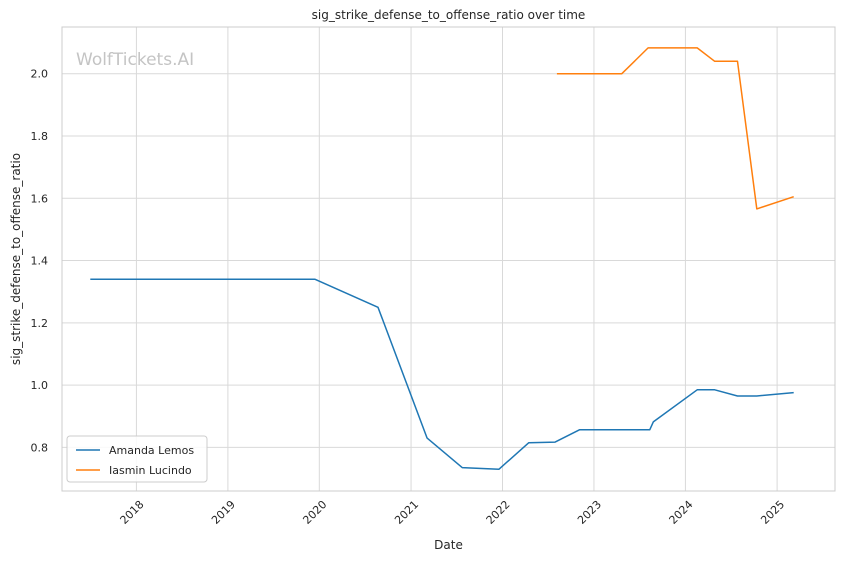  What do you see at coordinates (151, 450) in the screenshot?
I see `legend-label: Amanda Lemos` at bounding box center [151, 450].